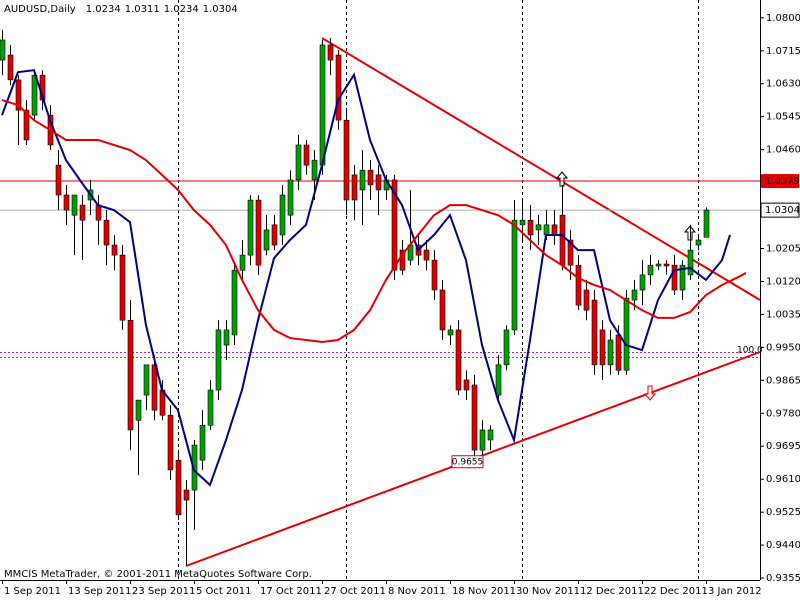 The height and width of the screenshot is (600, 800). What do you see at coordinates (355, 591) in the screenshot?
I see `x-tick-label: 27 Oct 2011` at bounding box center [355, 591].